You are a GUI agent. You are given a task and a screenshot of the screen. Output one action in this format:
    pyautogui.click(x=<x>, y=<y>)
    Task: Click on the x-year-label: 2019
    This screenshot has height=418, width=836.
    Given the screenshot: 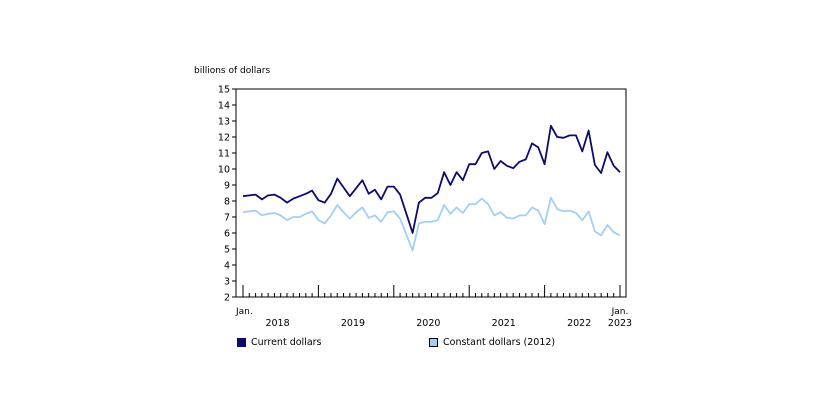 What is the action you would take?
    pyautogui.click(x=353, y=323)
    